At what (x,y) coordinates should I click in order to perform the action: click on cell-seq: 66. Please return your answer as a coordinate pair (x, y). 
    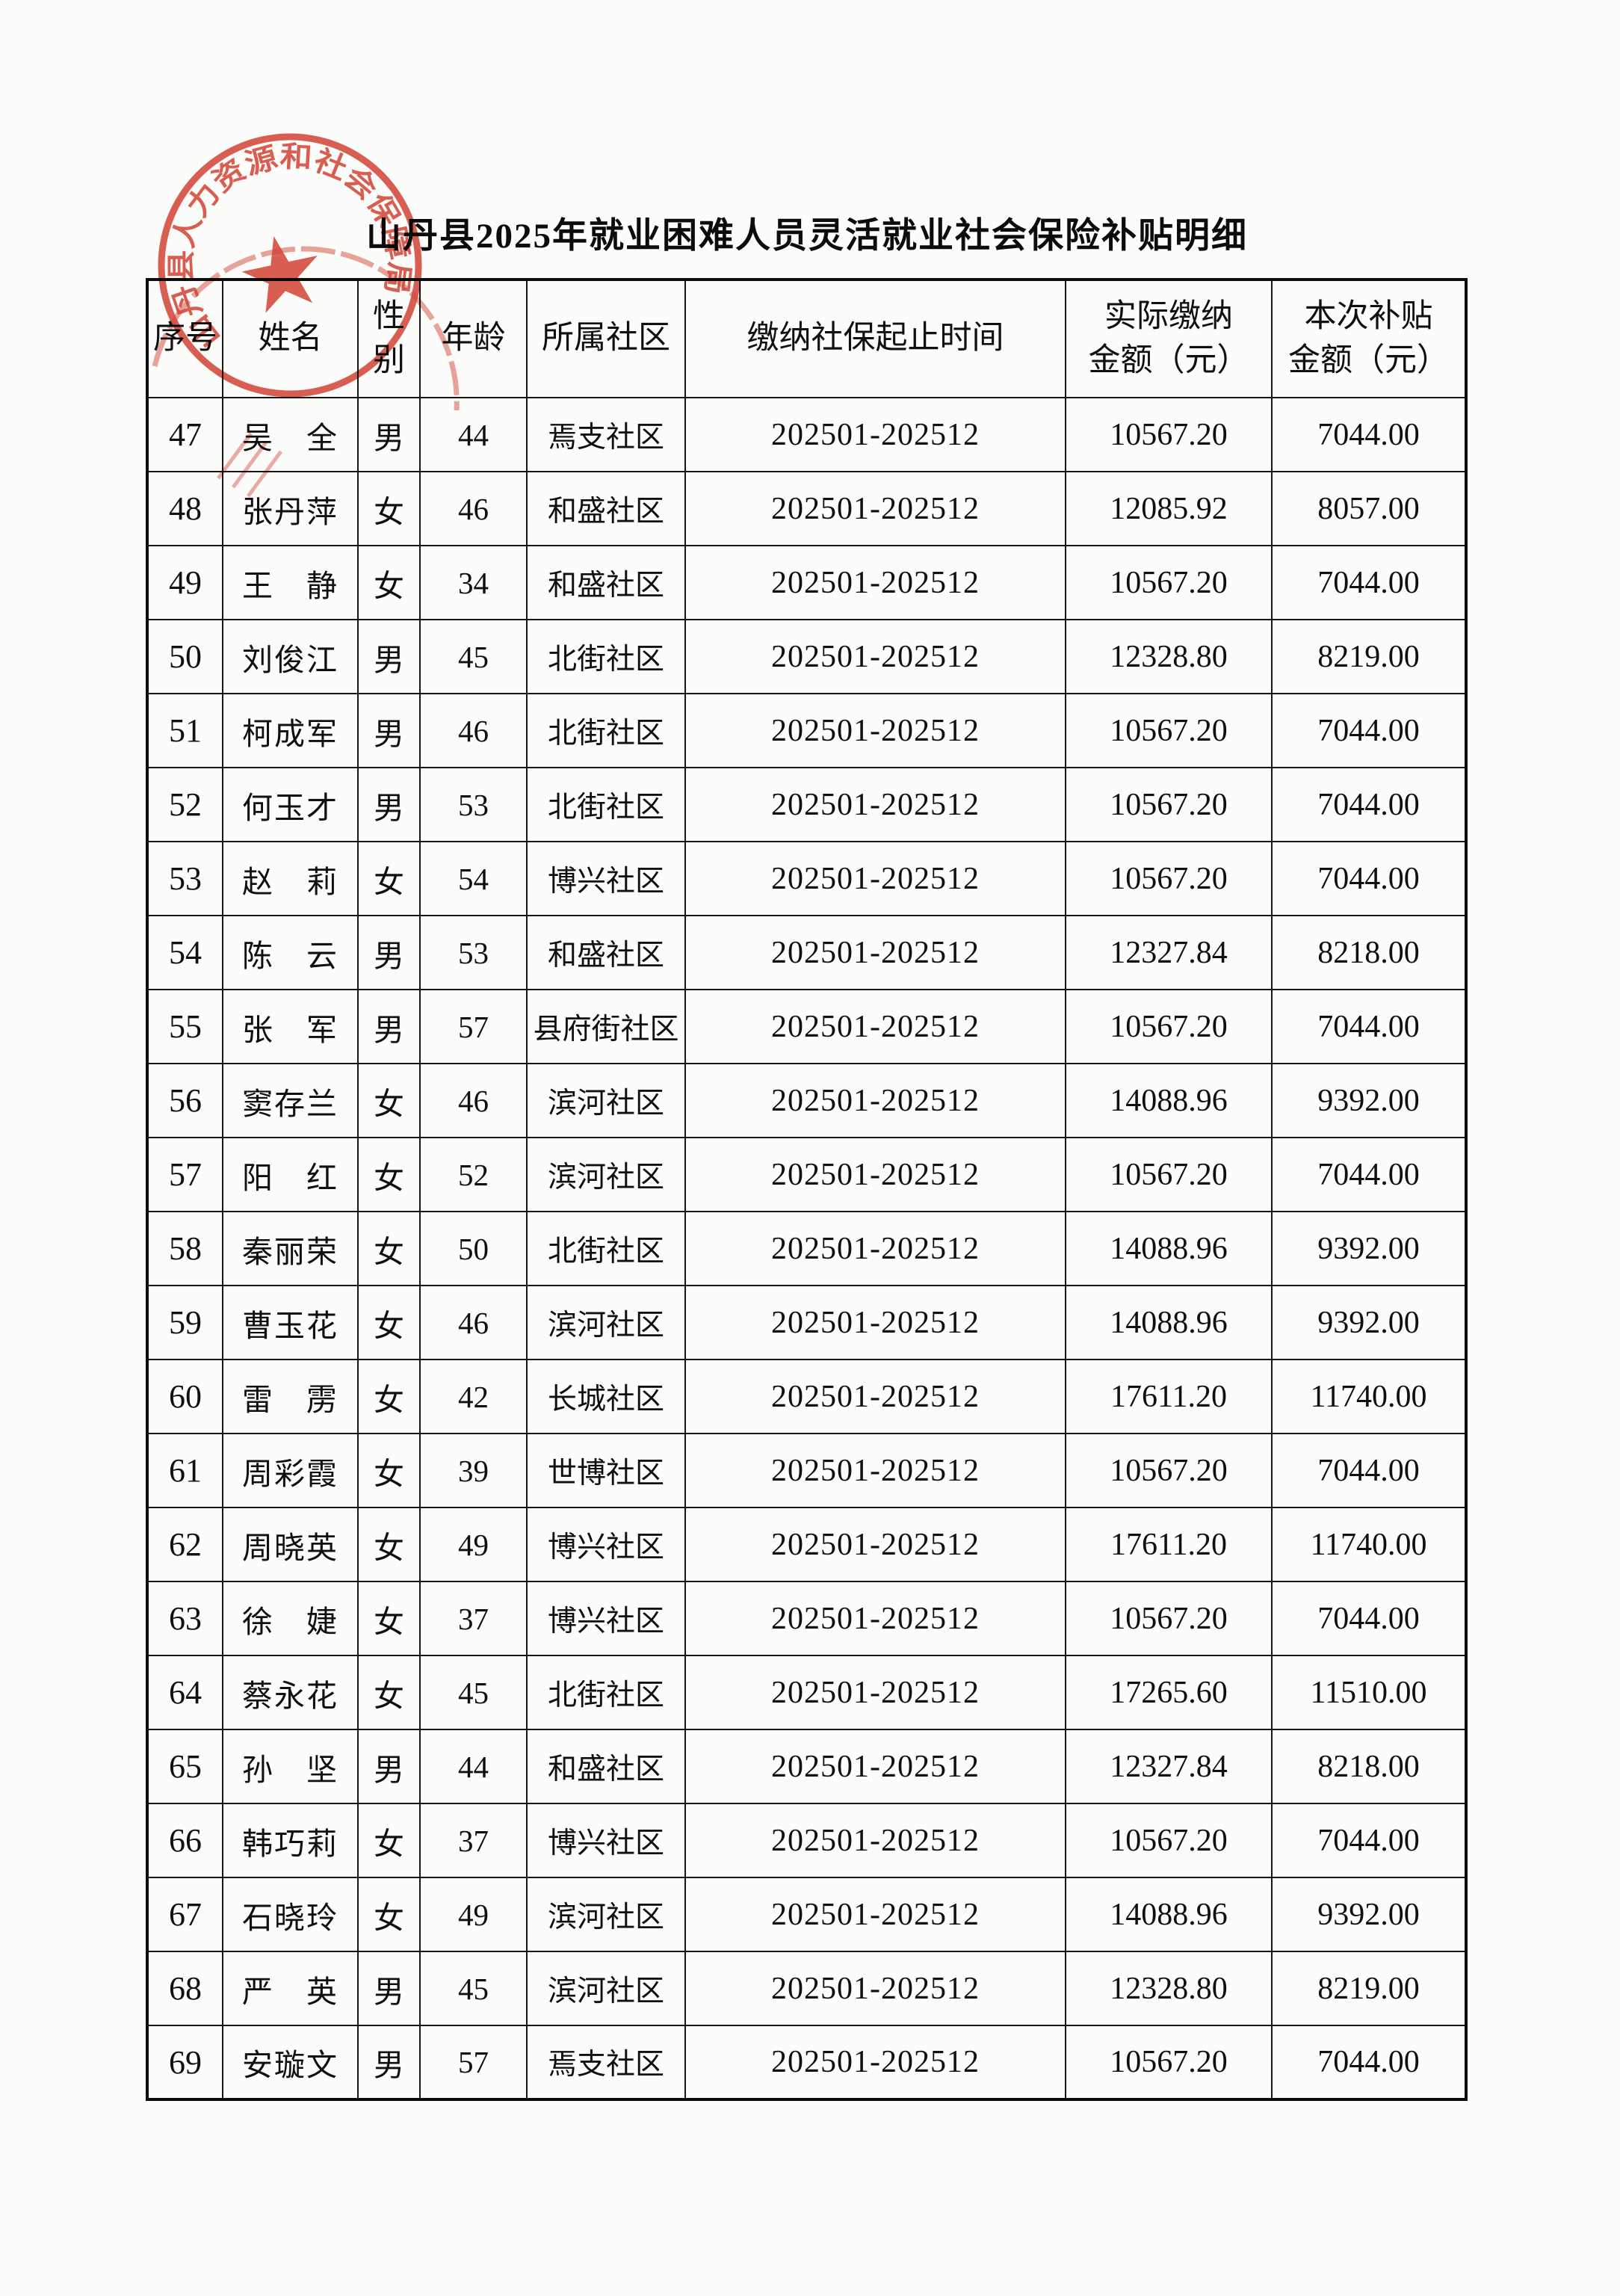
    Looking at the image, I should click on (184, 1840).